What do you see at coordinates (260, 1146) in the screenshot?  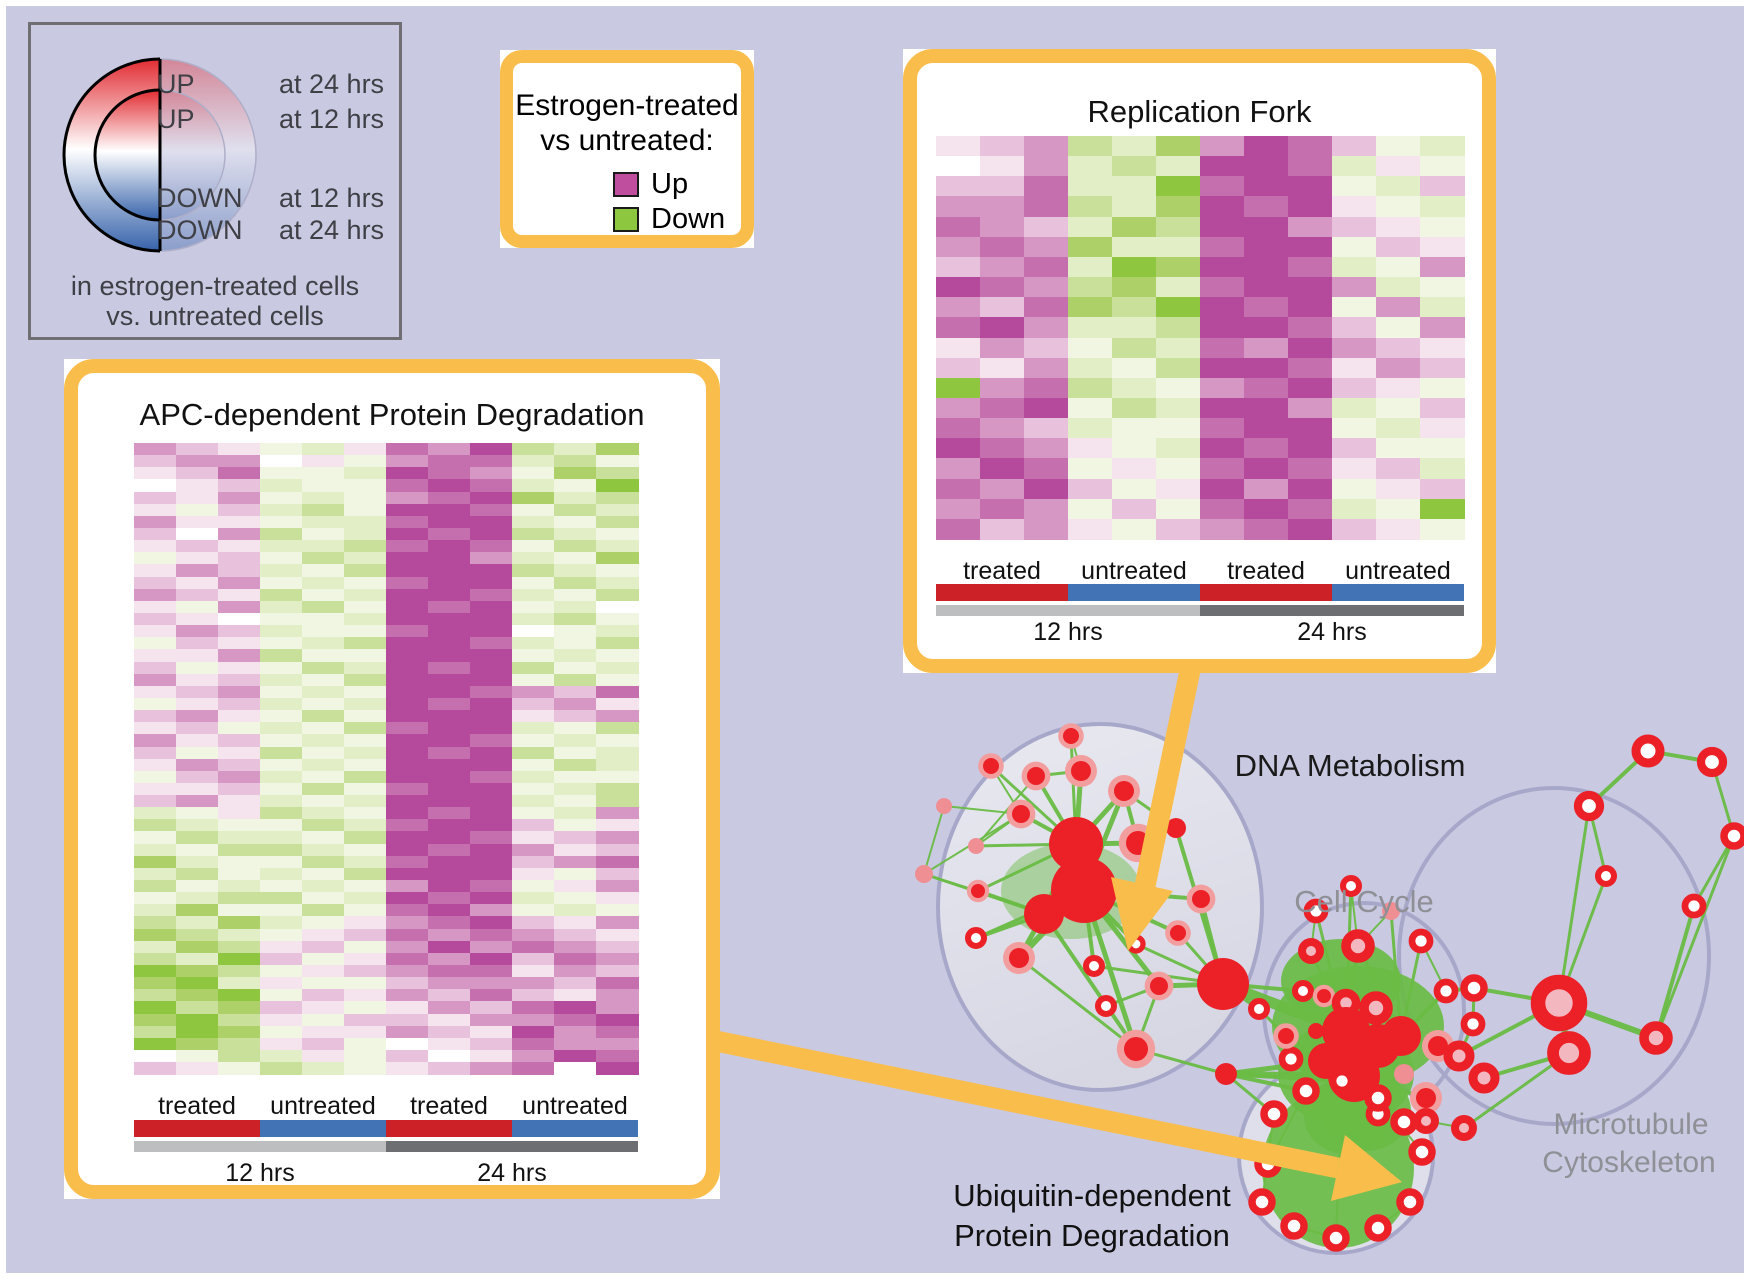 I see `time-bar-12hrs` at bounding box center [260, 1146].